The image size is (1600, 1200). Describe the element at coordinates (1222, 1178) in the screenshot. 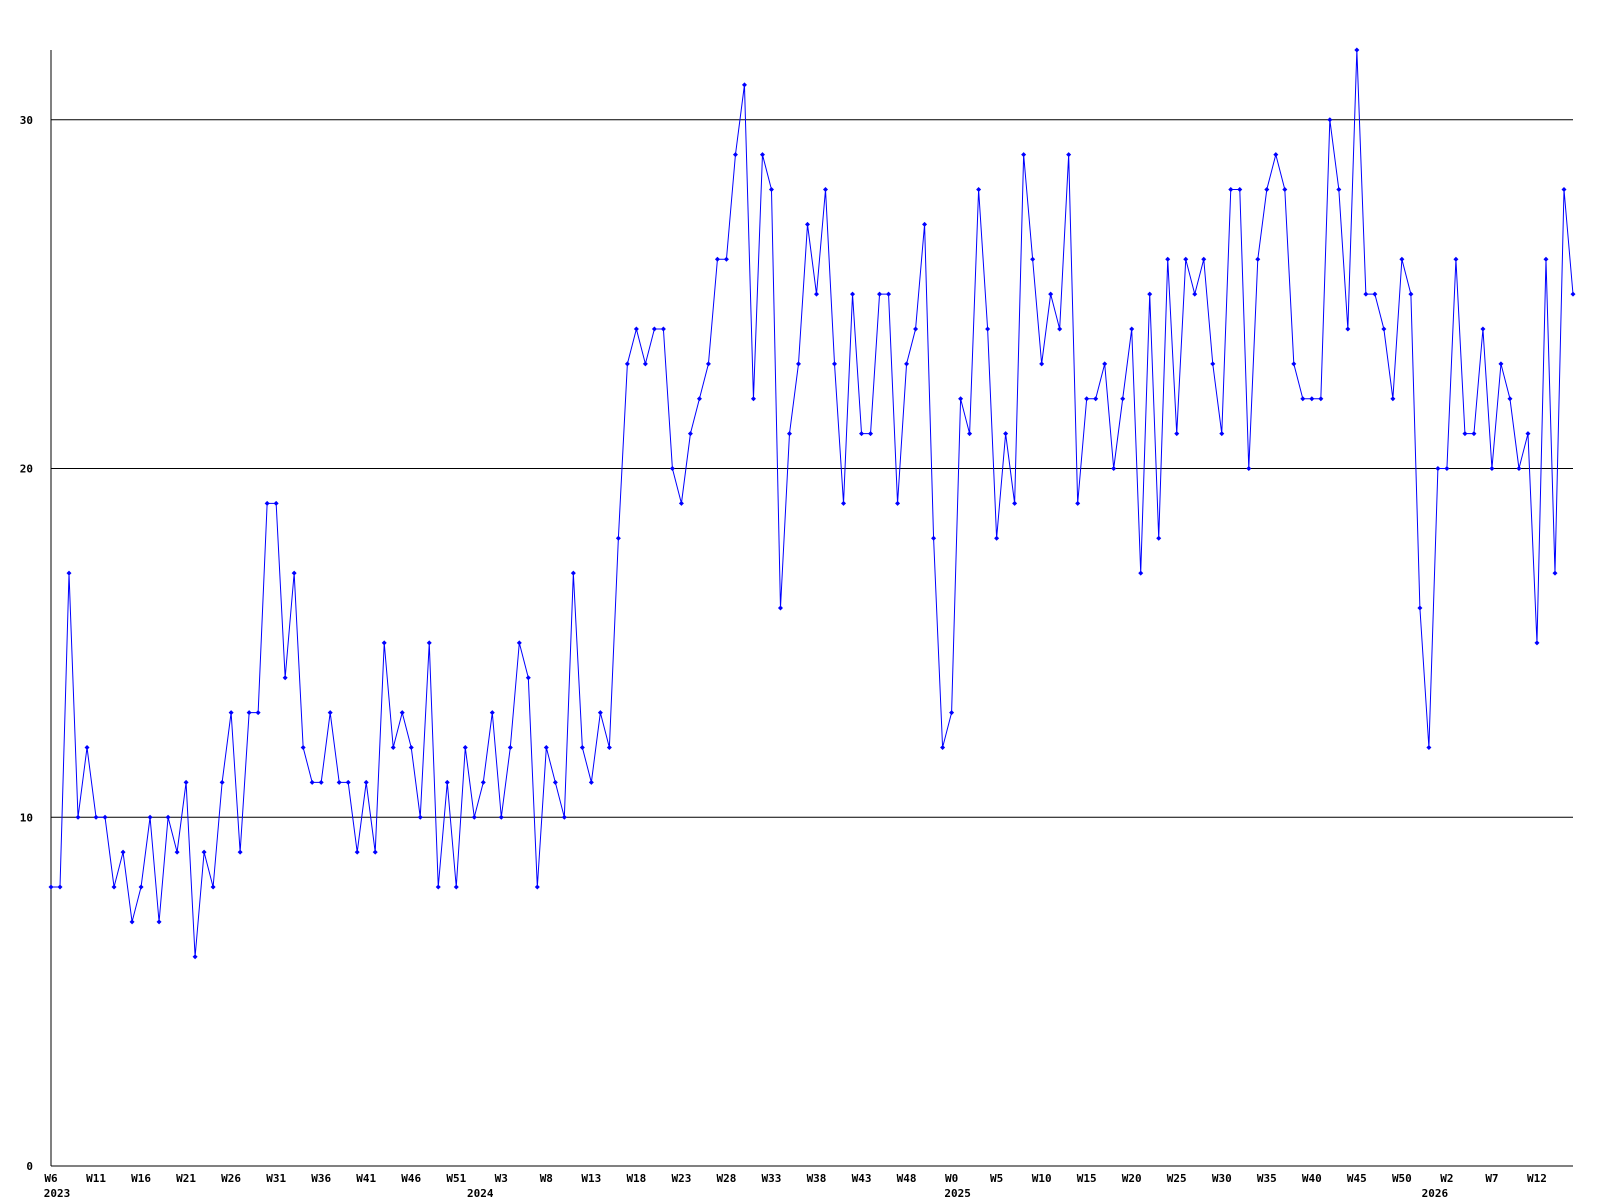

I see `x-tick-label: W30` at that location.